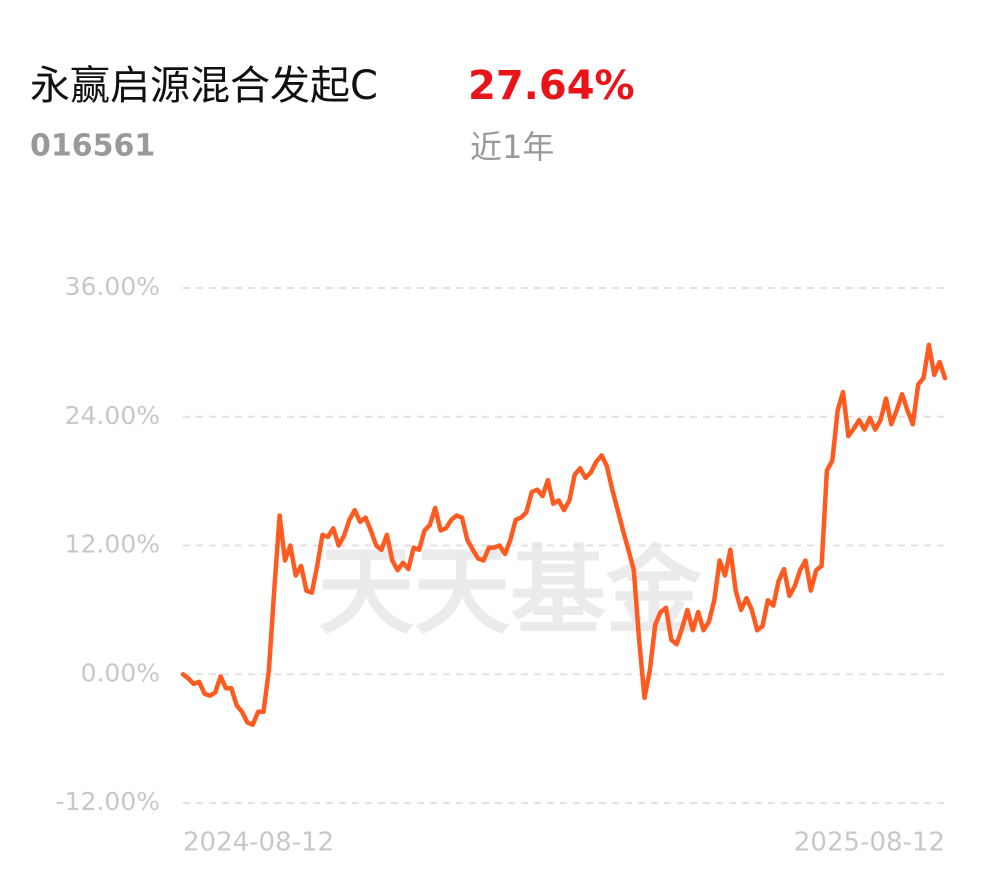 The width and height of the screenshot is (990, 878). Describe the element at coordinates (112, 544) in the screenshot. I see `y-tick-label: 12.00%` at that location.